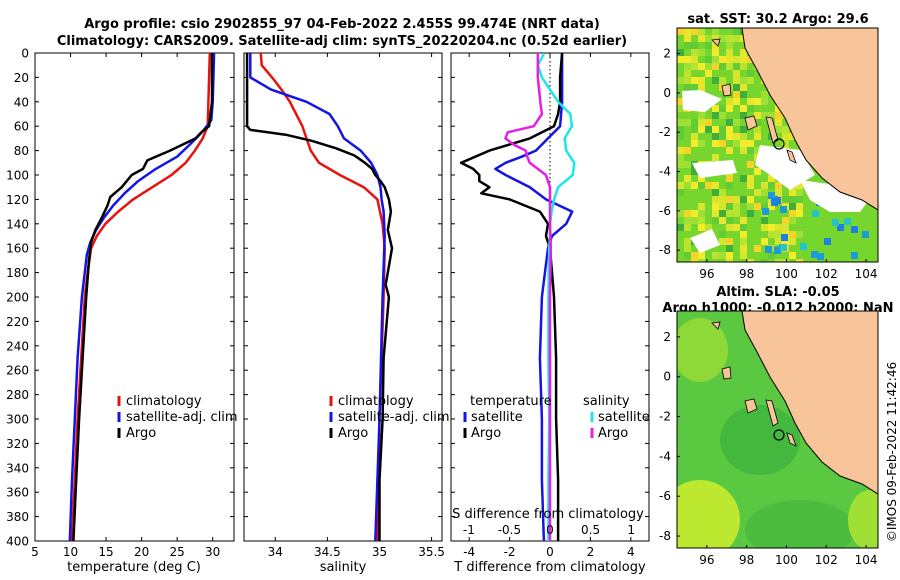 The image size is (900, 580). I want to click on depth-tick-label: 380, so click(17, 517).